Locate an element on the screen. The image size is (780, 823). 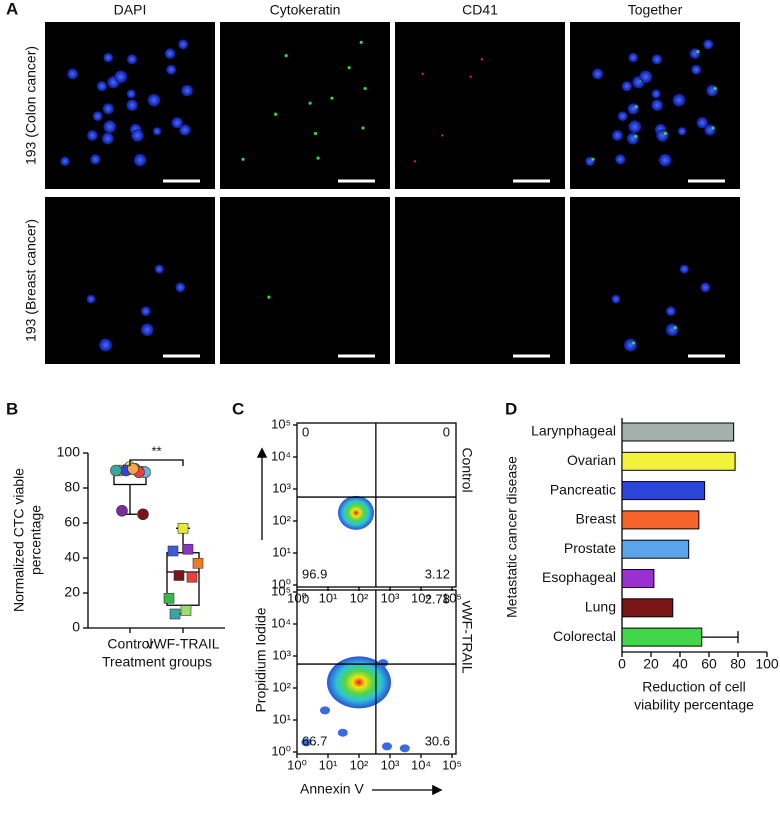
quadrant-value: 0 is located at coordinates (305, 431).